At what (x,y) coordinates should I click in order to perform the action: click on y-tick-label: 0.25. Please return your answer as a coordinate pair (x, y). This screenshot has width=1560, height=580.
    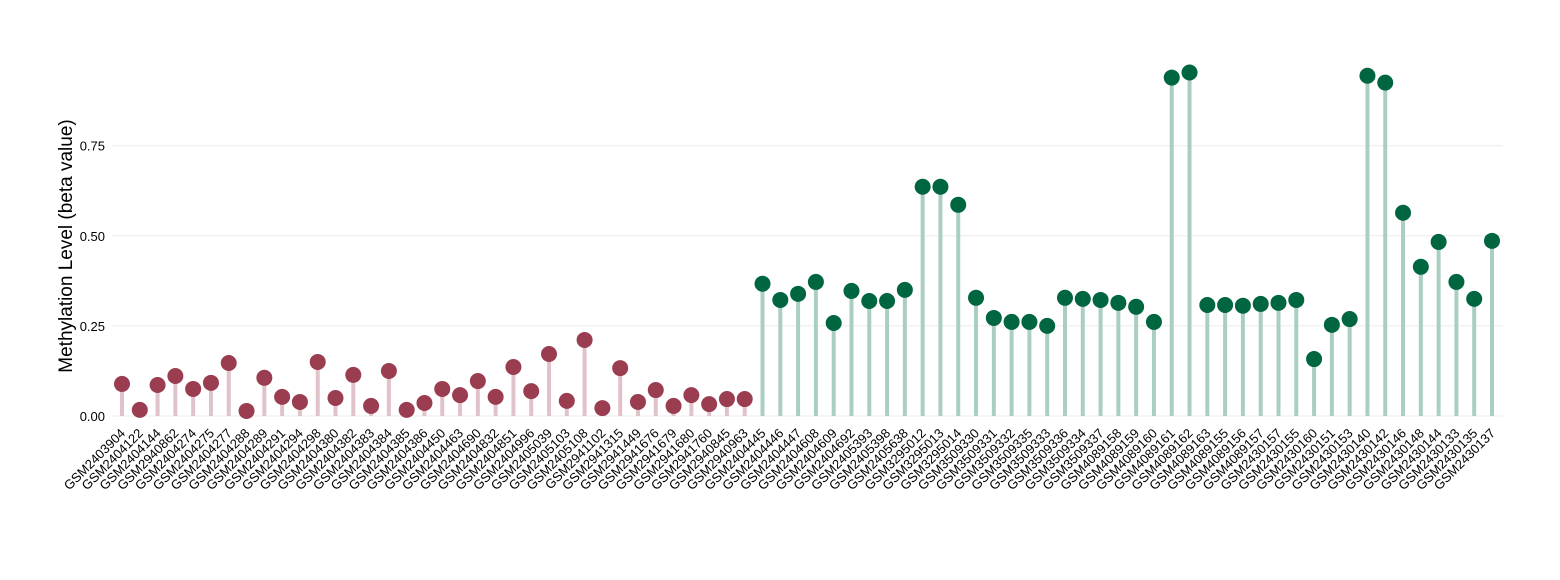
    Looking at the image, I should click on (92, 326).